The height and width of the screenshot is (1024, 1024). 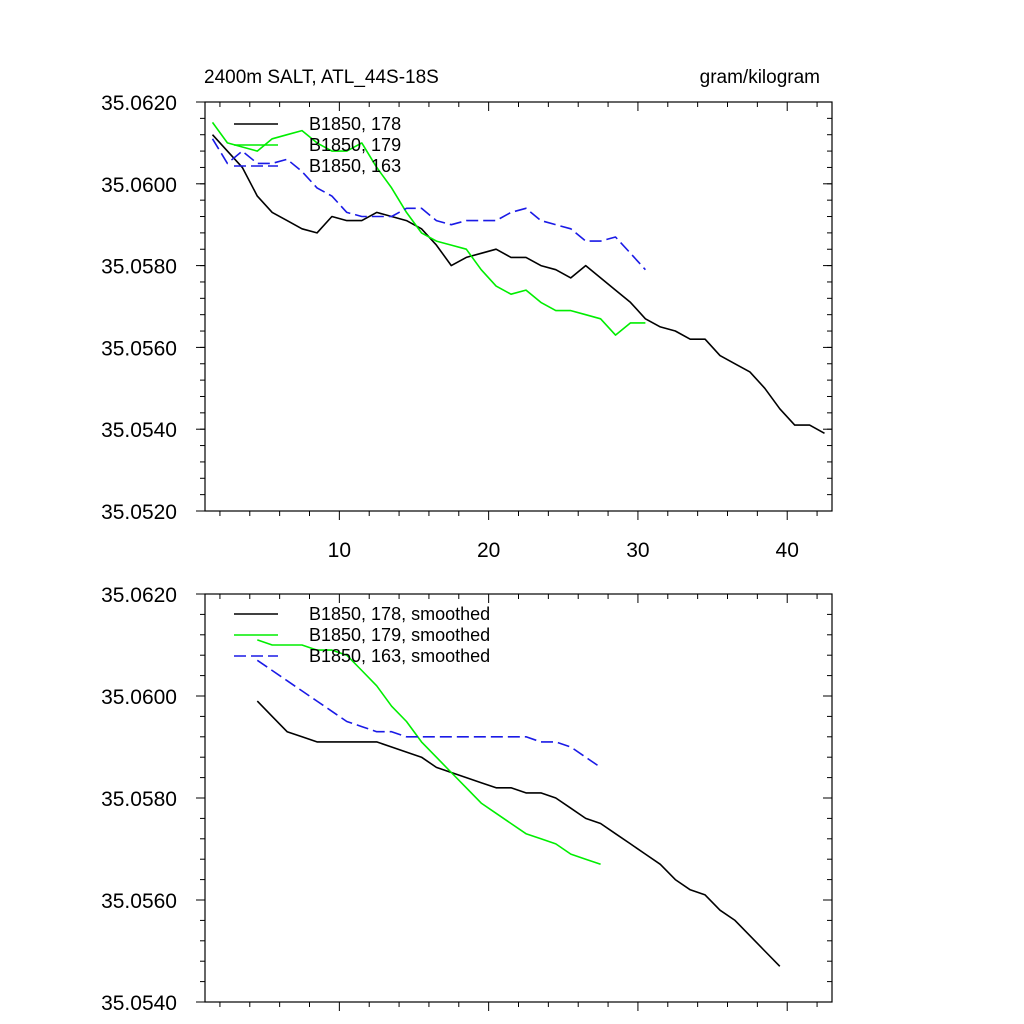 What do you see at coordinates (321, 77) in the screenshot?
I see `chart-title: 2400m SALT, ATL_44S-18S` at bounding box center [321, 77].